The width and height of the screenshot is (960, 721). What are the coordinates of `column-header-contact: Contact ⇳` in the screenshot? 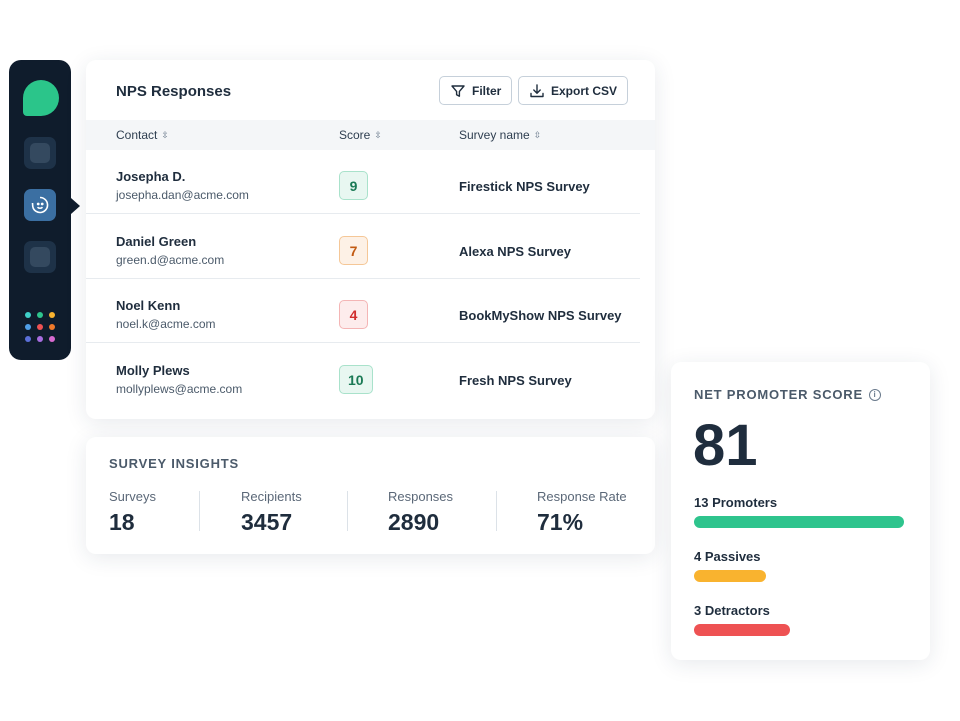 It's located at (142, 135).